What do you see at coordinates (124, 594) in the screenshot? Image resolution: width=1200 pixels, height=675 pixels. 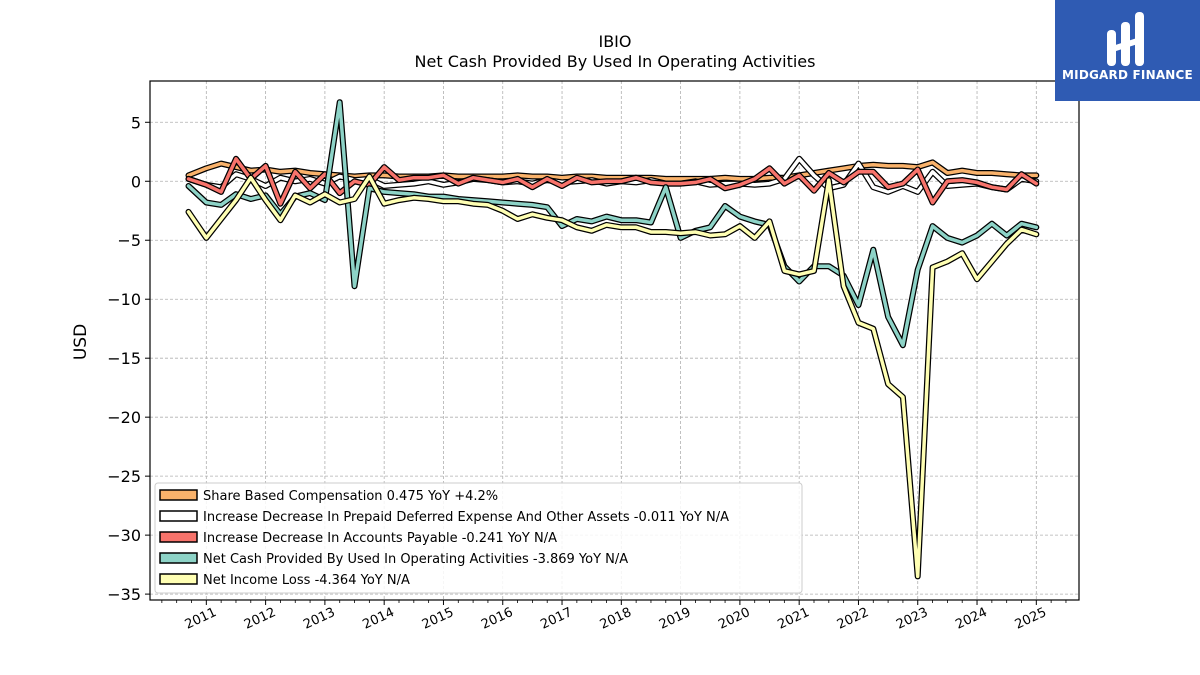 I see `y-tick-label: −35` at bounding box center [124, 594].